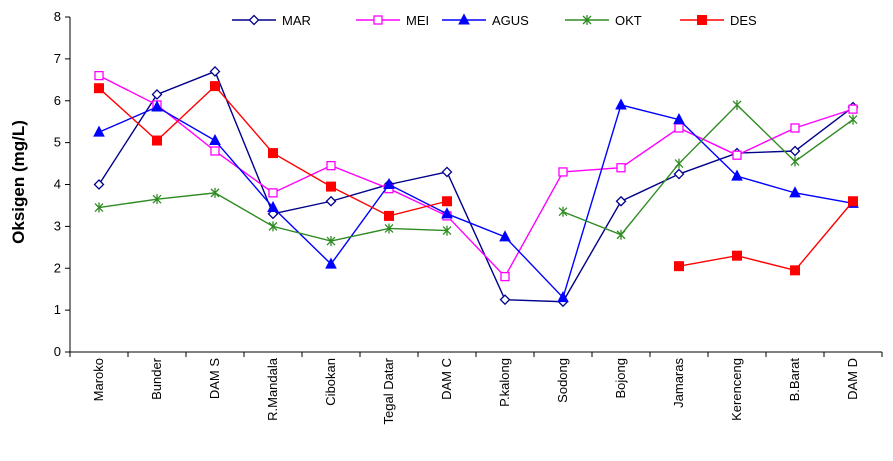 This screenshot has height=461, width=893. Describe the element at coordinates (57, 309) in the screenshot. I see `y-tick-label: 1` at that location.